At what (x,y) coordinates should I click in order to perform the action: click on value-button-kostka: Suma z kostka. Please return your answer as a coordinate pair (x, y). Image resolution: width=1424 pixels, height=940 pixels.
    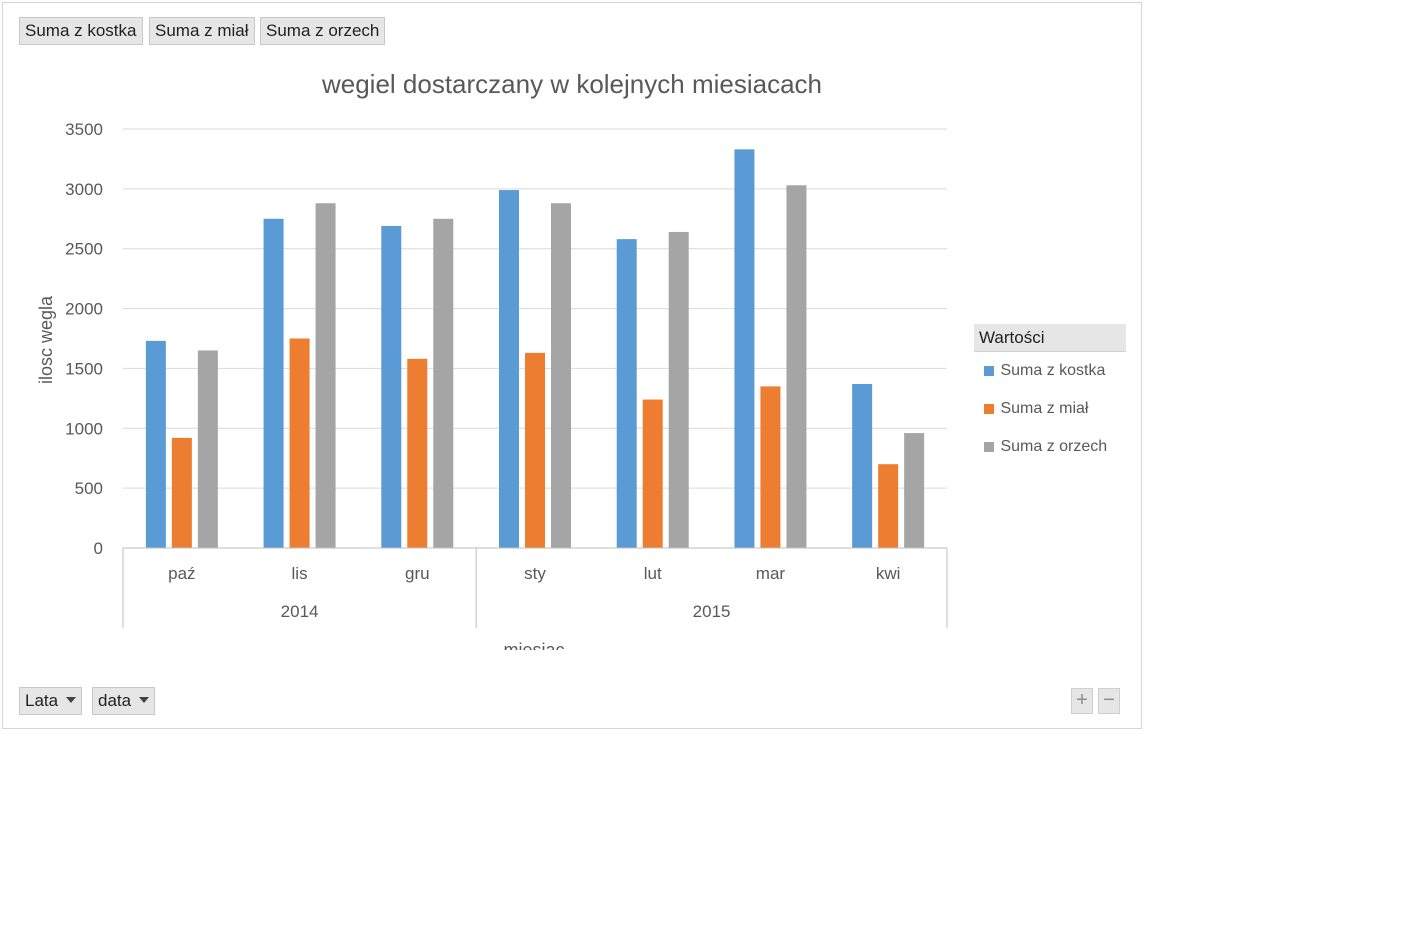
    Looking at the image, I should click on (81, 31).